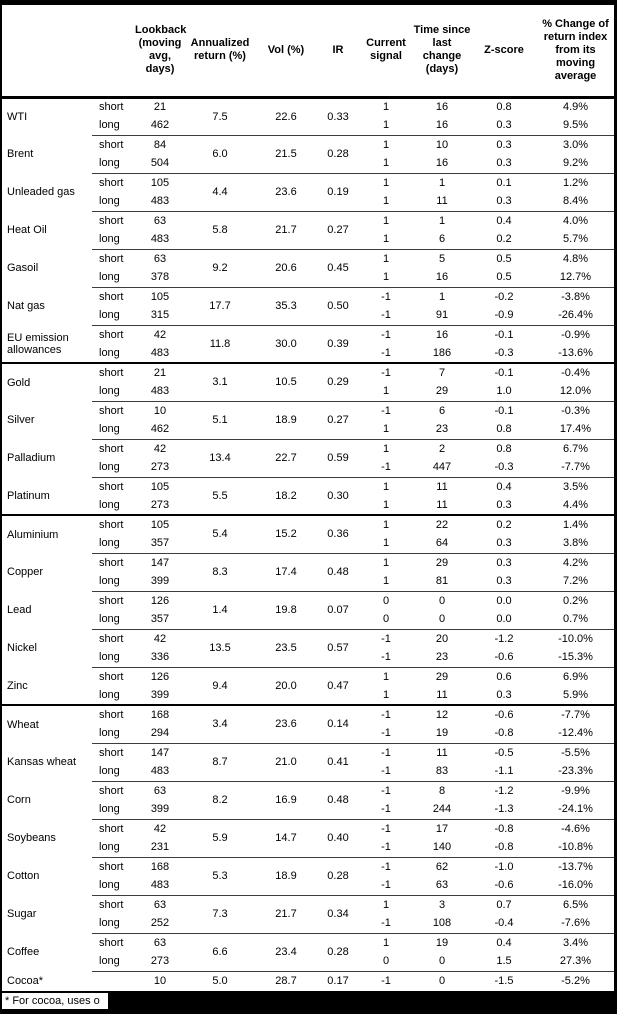 The image size is (617, 1014). What do you see at coordinates (220, 875) in the screenshot?
I see `annualized-return-value: 5.3` at bounding box center [220, 875].